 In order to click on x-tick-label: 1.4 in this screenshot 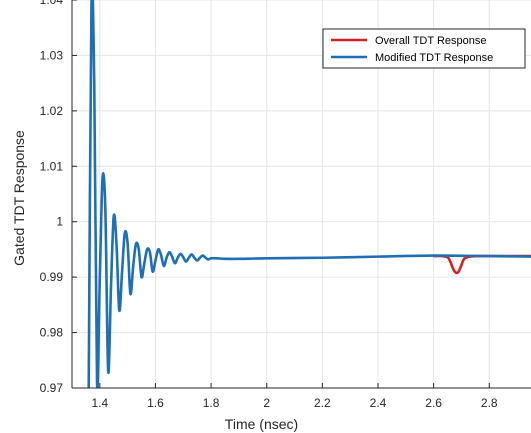, I will do `click(99, 403)`.